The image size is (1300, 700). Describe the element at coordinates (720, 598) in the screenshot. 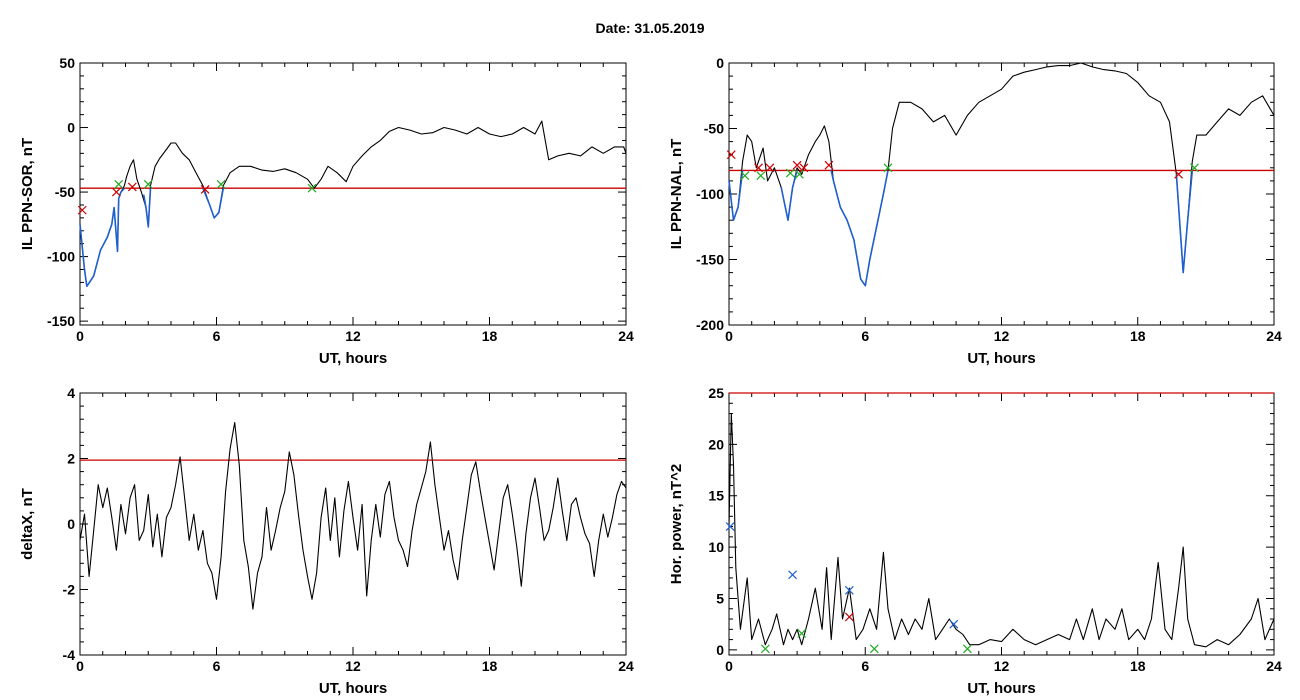

I see `y-tick-label: 5` at that location.